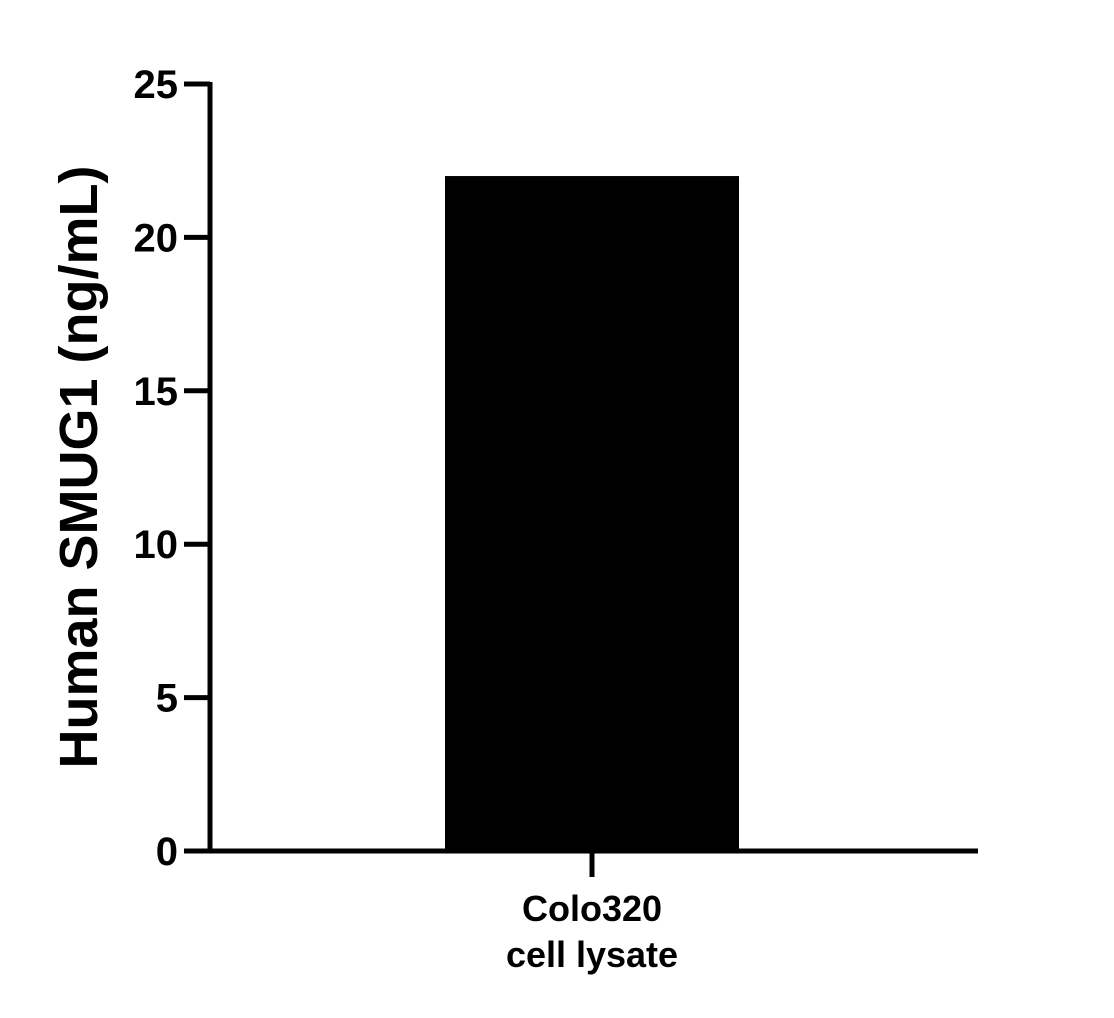 The image size is (1114, 1018). I want to click on x-category-label-1: Colo320 cell lysate, so click(592, 931).